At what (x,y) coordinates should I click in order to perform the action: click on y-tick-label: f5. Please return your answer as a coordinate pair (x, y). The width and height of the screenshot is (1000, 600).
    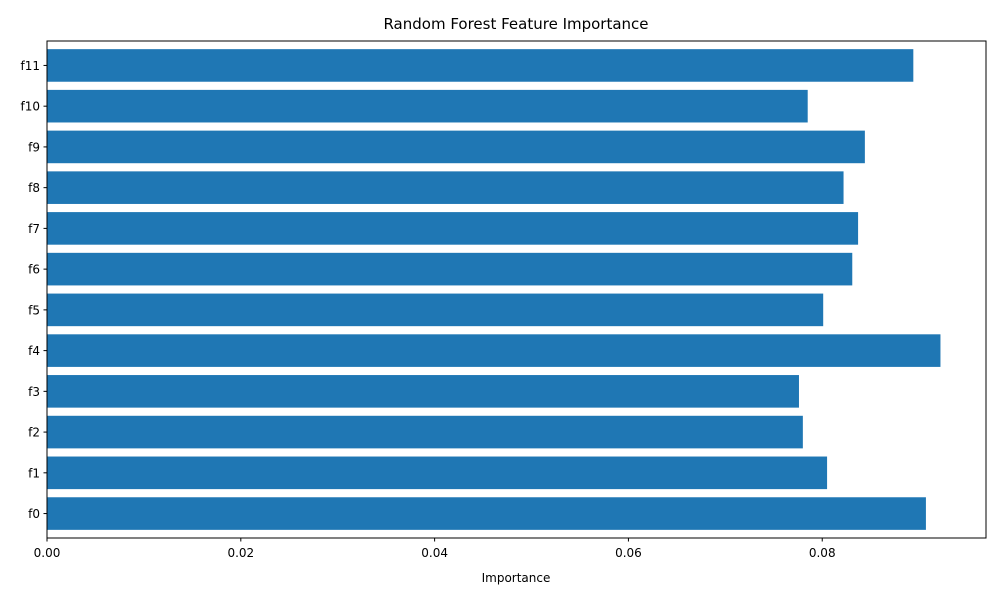
    Looking at the image, I should click on (34, 310).